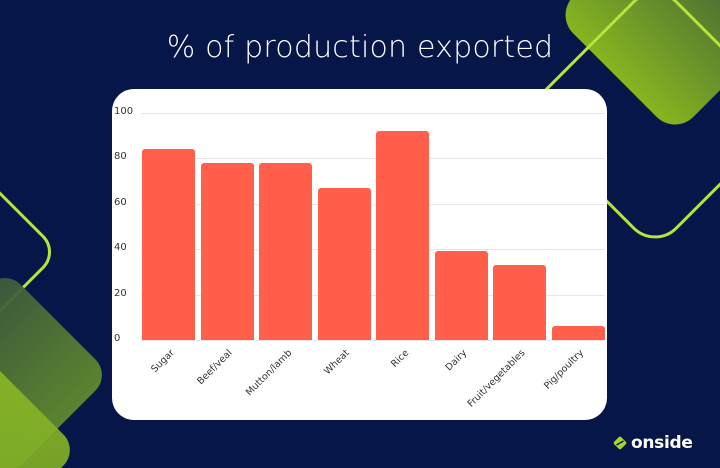 The width and height of the screenshot is (720, 468). I want to click on x-tick-label: Sugar, so click(162, 361).